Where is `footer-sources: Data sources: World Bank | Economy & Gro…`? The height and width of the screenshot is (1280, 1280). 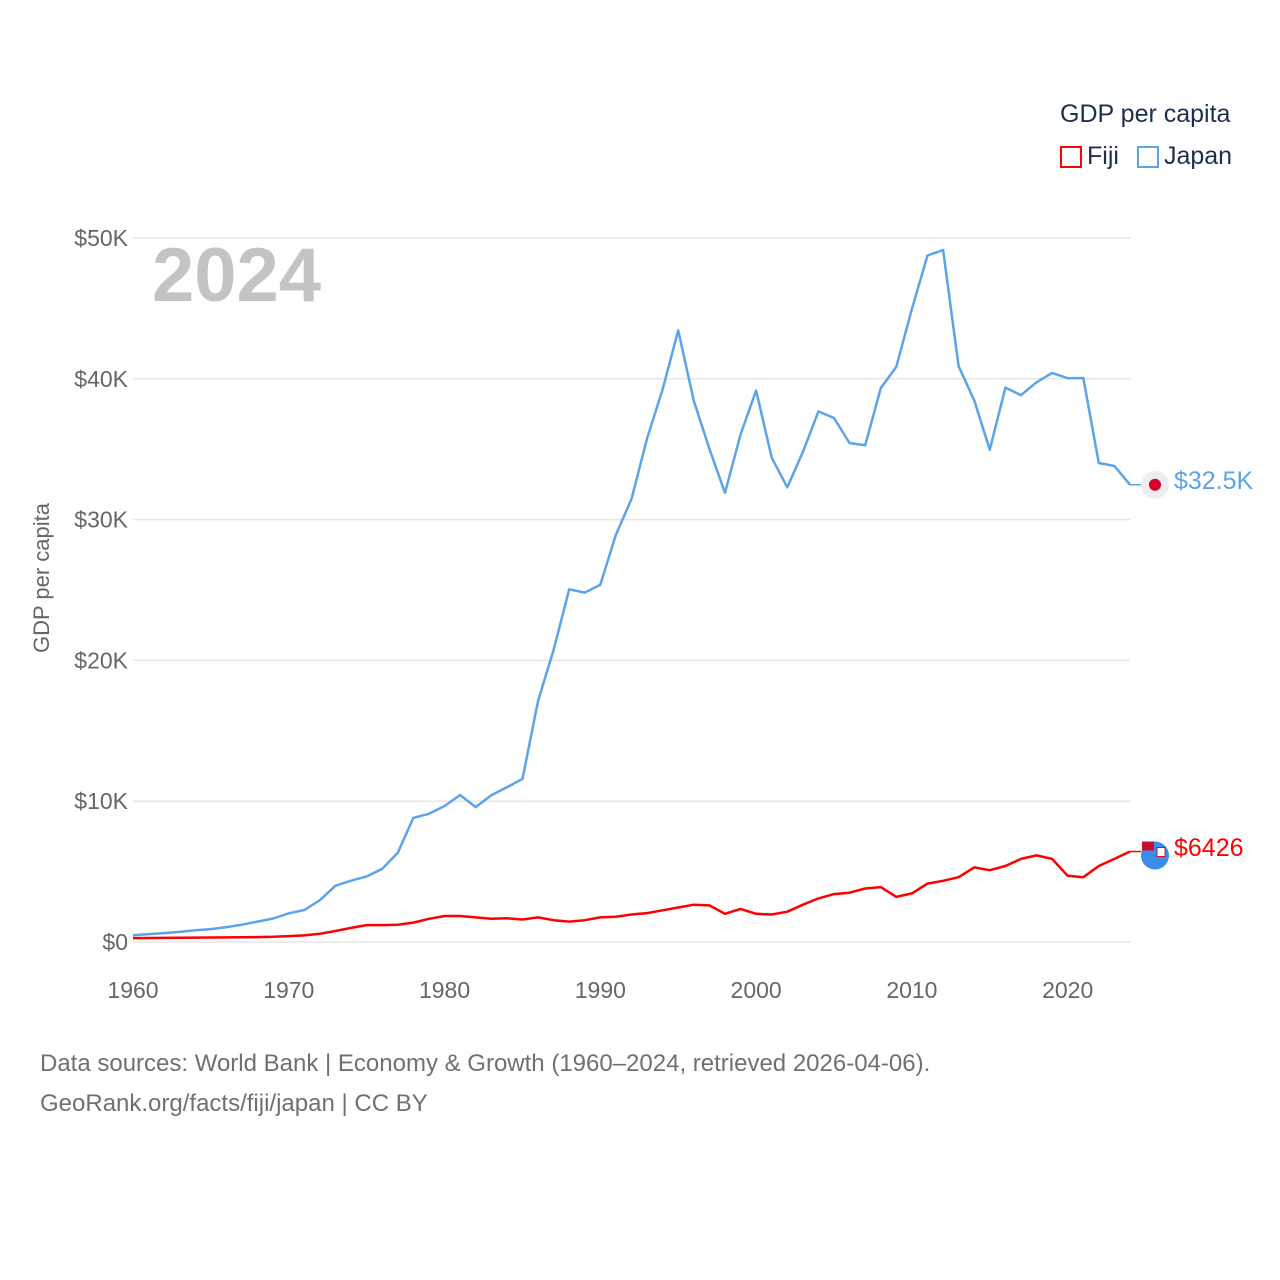 footer-sources: Data sources: World Bank | Economy & Gro… is located at coordinates (485, 1063).